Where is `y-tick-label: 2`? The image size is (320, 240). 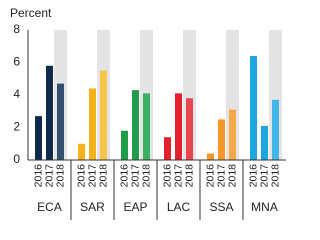 y-tick-label: 2 is located at coordinates (16, 127).